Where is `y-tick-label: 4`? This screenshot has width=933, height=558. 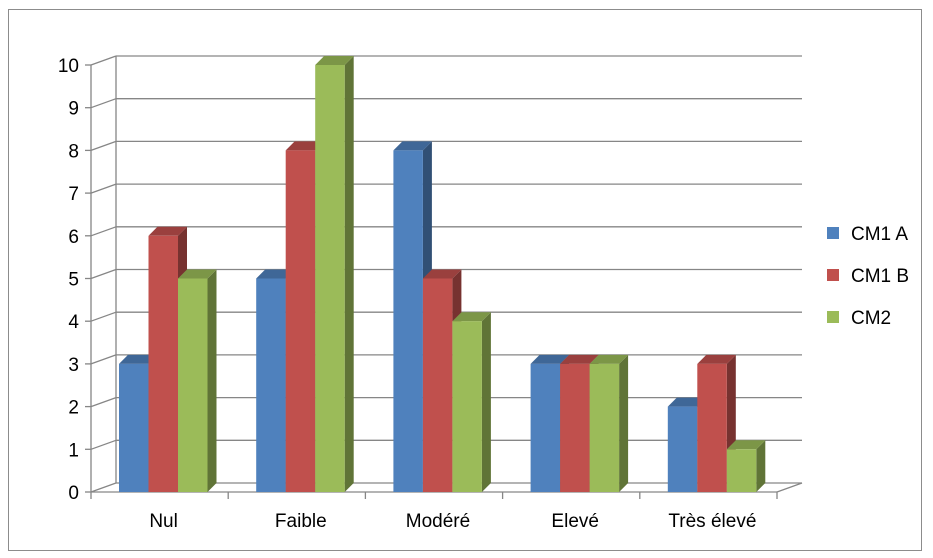
y-tick-label: 4 is located at coordinates (73, 322).